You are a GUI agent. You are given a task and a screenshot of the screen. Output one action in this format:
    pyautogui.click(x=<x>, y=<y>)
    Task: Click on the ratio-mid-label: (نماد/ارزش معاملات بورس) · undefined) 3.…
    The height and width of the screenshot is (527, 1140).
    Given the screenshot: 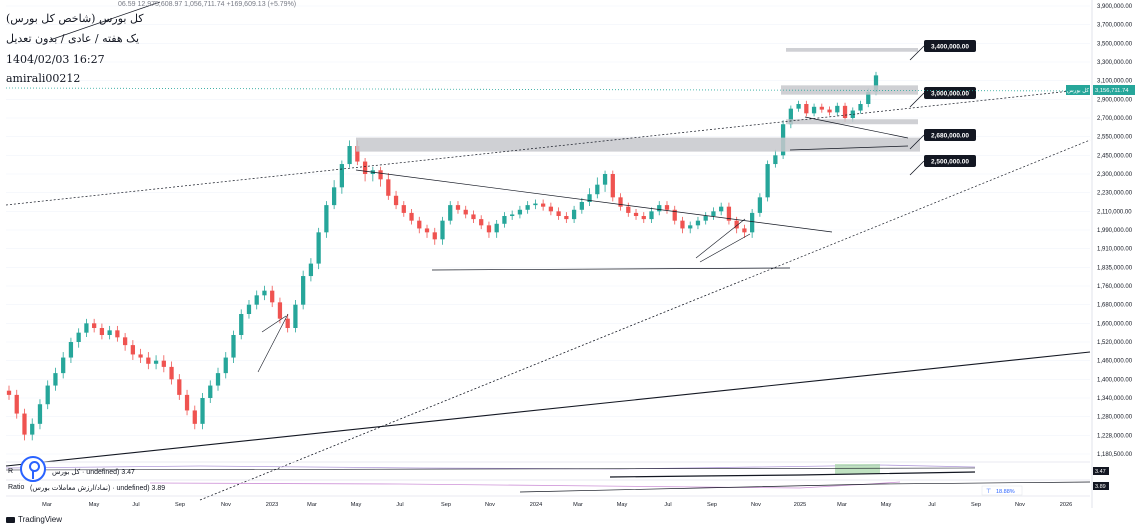 What is the action you would take?
    pyautogui.click(x=98, y=488)
    